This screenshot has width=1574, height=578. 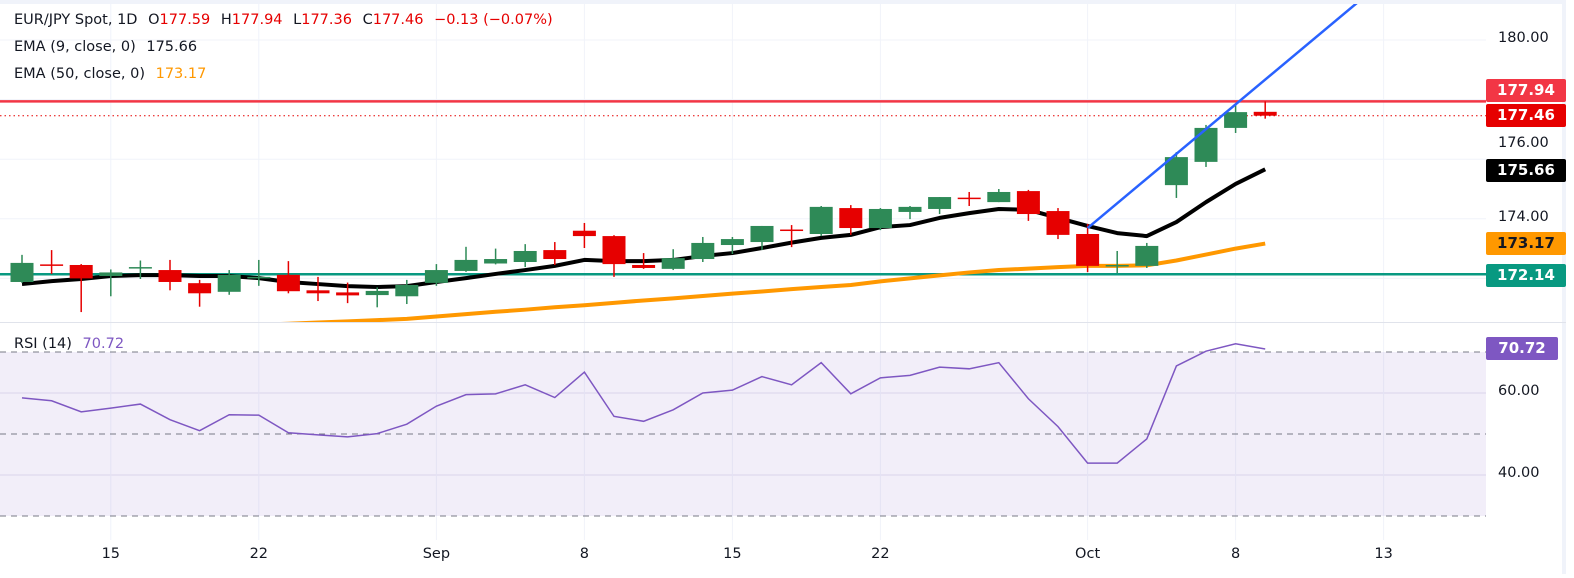 What do you see at coordinates (398, 20) in the screenshot?
I see `close-value: 177.46` at bounding box center [398, 20].